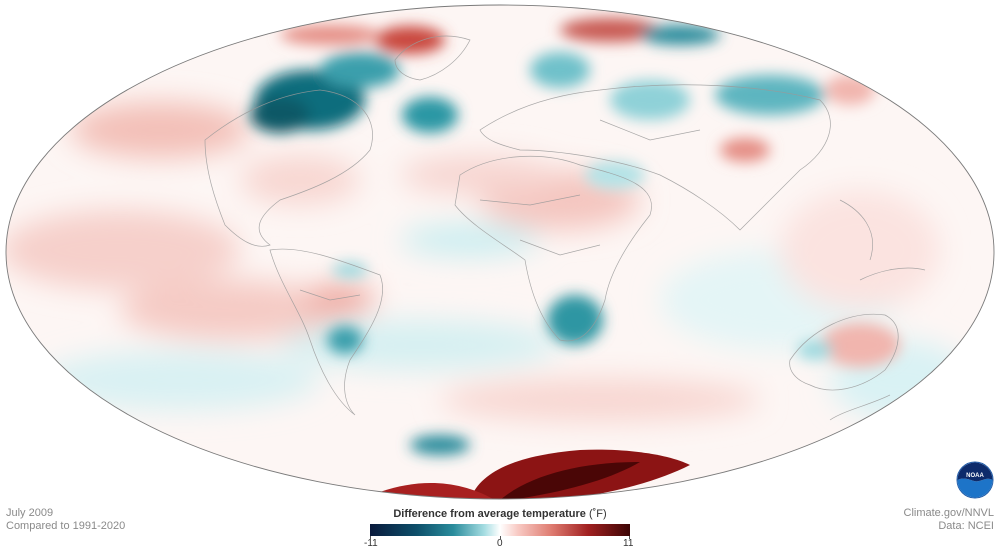 The width and height of the screenshot is (1000, 555). Describe the element at coordinates (489, 514) in the screenshot. I see `legend-title-text: Difference from average temperature` at that location.